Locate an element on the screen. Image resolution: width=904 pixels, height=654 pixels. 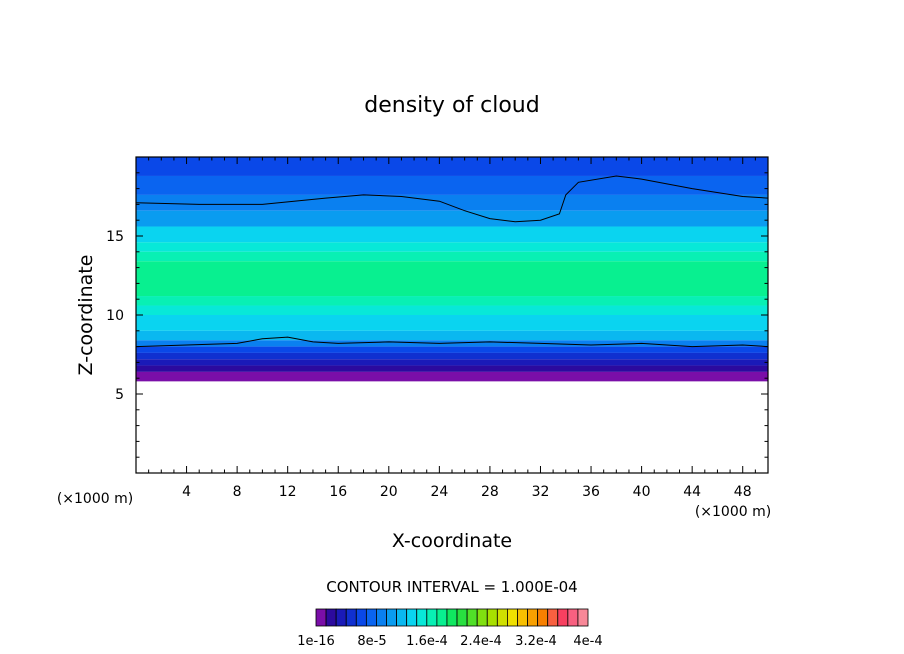
y-axis-label: Z-coordinate is located at coordinates (86, 315).